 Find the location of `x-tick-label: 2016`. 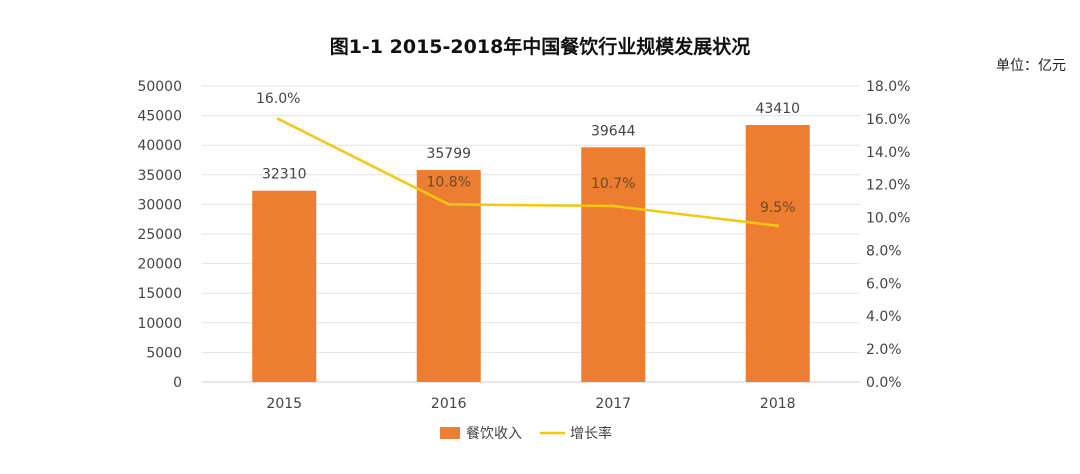

x-tick-label: 2016 is located at coordinates (449, 404).